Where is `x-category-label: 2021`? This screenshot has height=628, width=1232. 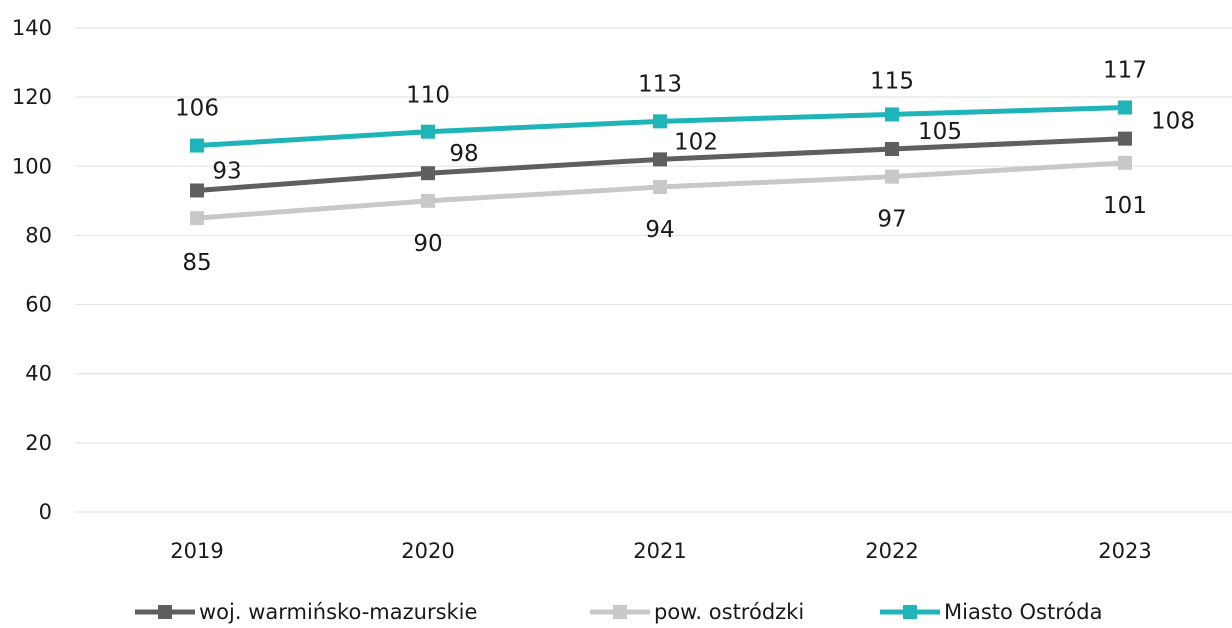
x-category-label: 2021 is located at coordinates (659, 551).